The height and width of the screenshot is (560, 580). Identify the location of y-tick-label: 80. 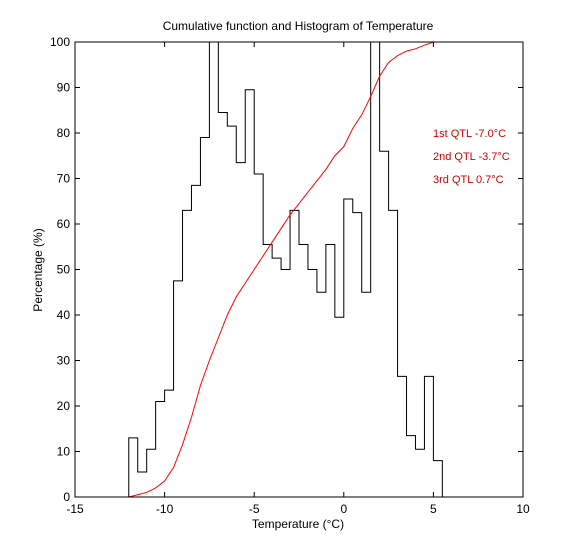
(64, 133).